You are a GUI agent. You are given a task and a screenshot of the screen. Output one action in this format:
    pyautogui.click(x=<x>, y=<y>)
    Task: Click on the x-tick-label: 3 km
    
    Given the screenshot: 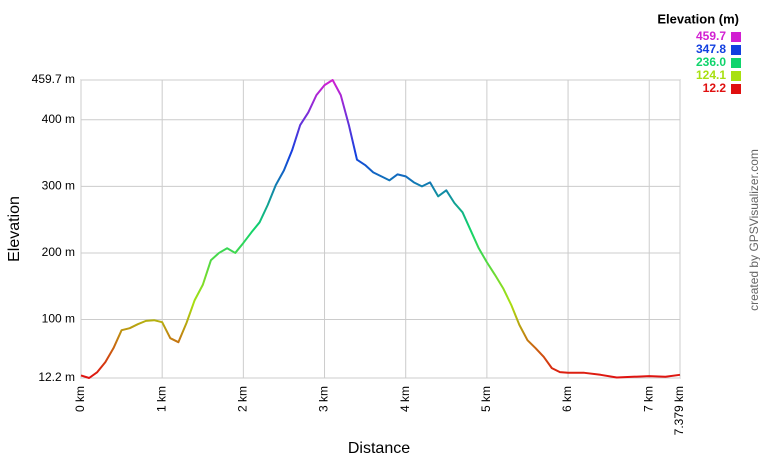 What is the action you would take?
    pyautogui.click(x=324, y=399)
    